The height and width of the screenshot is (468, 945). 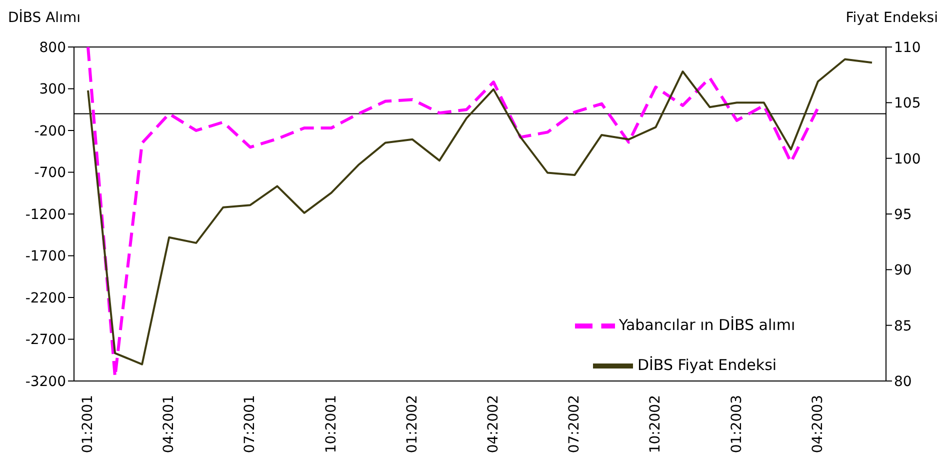 What do you see at coordinates (45, 340) in the screenshot?
I see `y-tick-label: -2700` at bounding box center [45, 340].